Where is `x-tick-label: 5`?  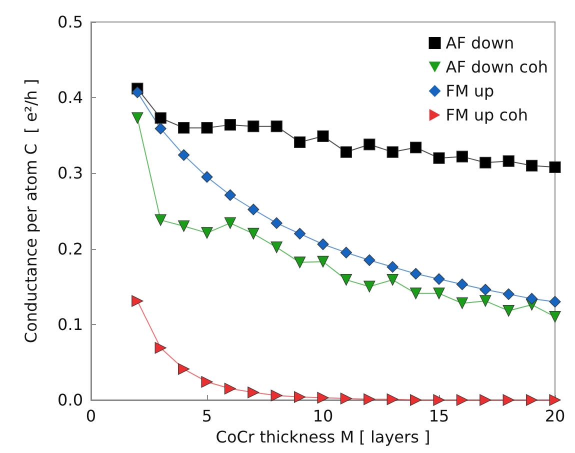 x-tick-label: 5 is located at coordinates (207, 416).